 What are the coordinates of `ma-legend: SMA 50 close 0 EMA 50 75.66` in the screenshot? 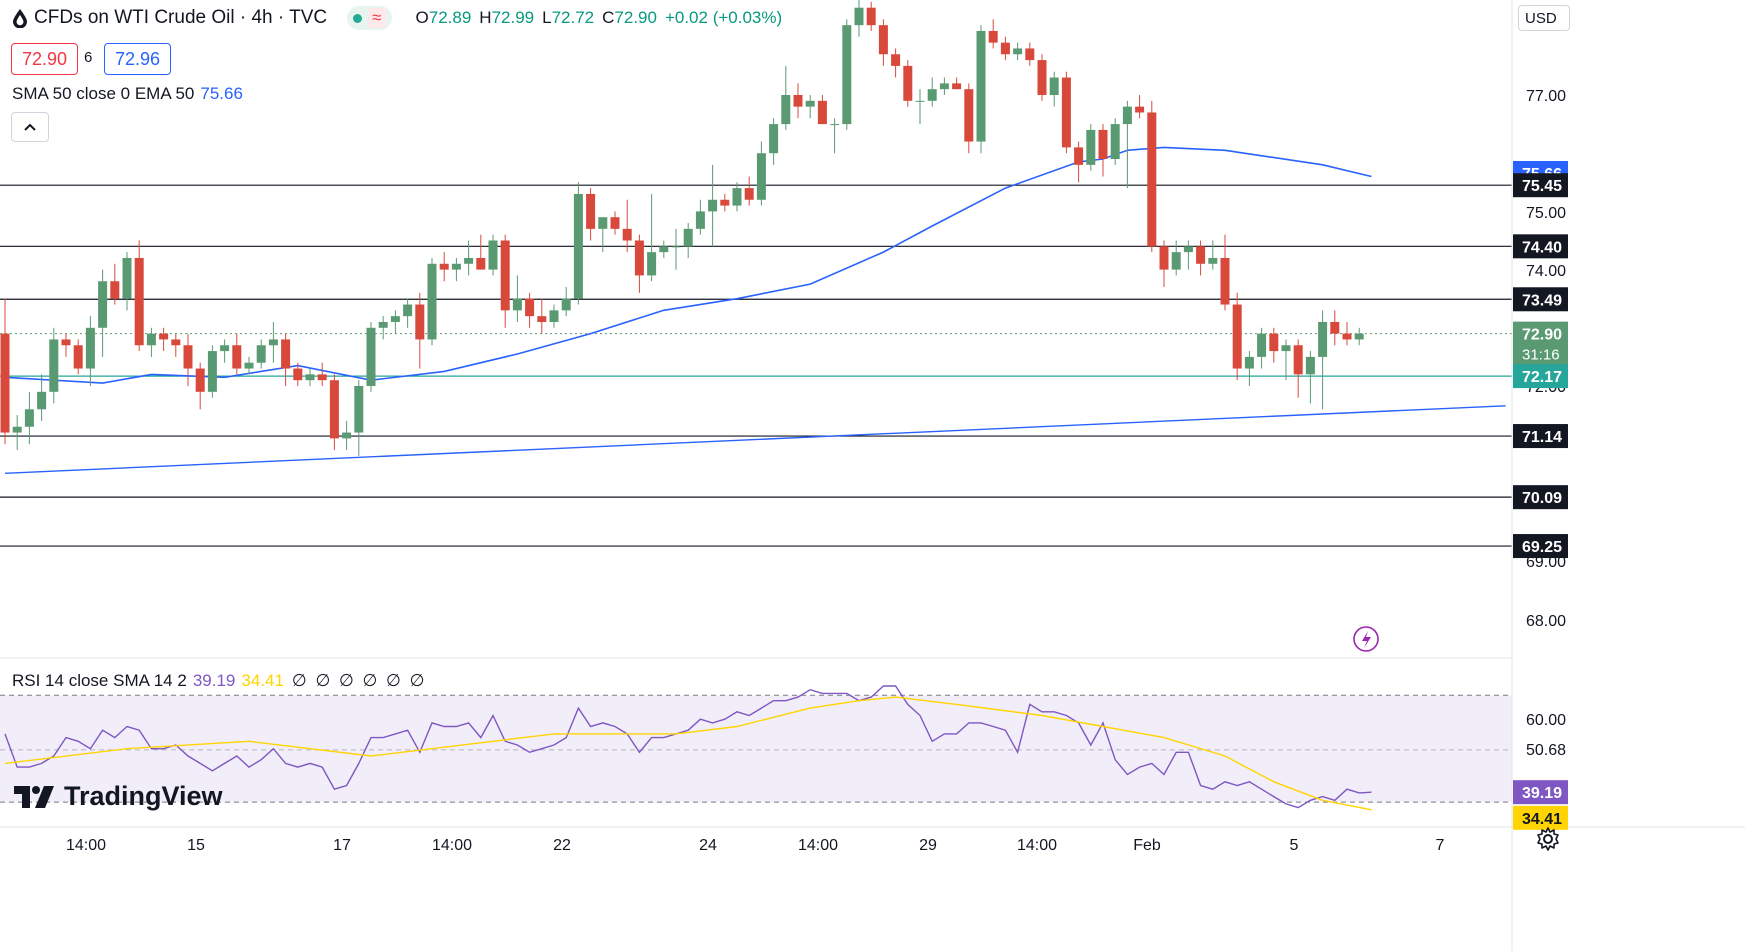 It's located at (127, 93).